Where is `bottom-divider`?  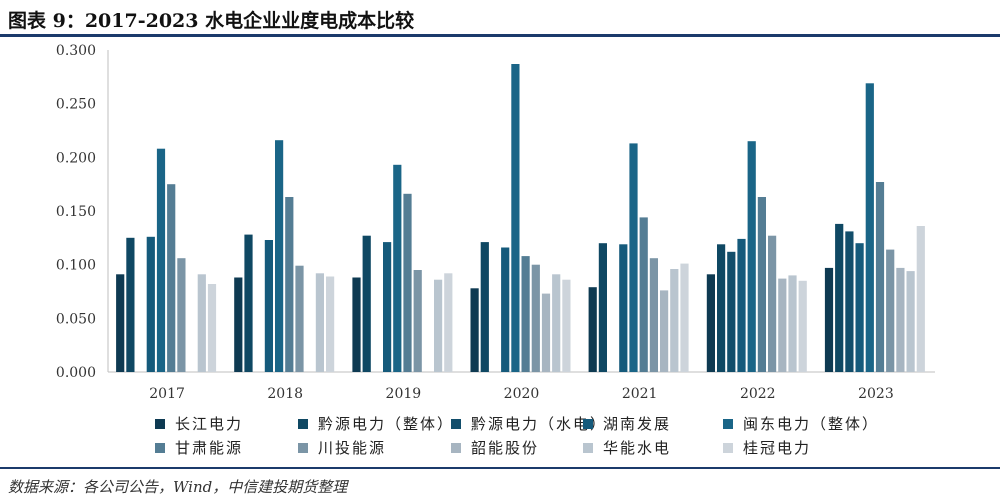 bottom-divider is located at coordinates (500, 468).